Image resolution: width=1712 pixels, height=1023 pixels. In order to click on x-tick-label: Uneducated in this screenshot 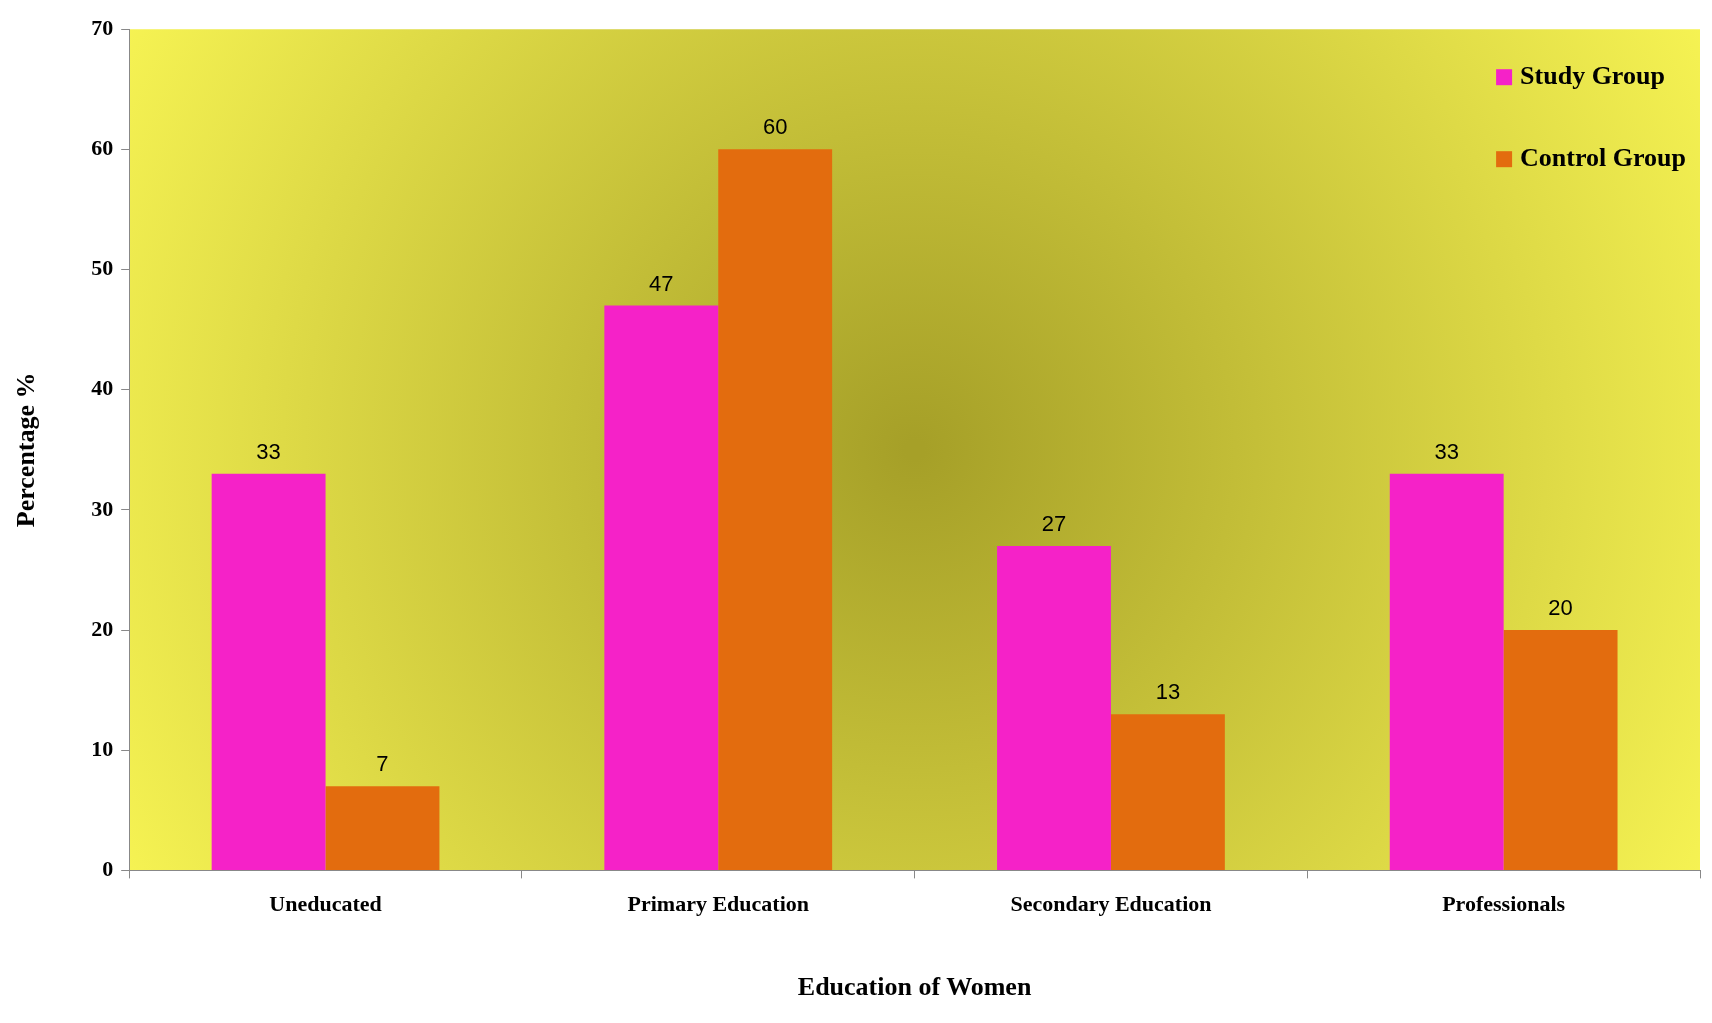, I will do `click(325, 904)`.